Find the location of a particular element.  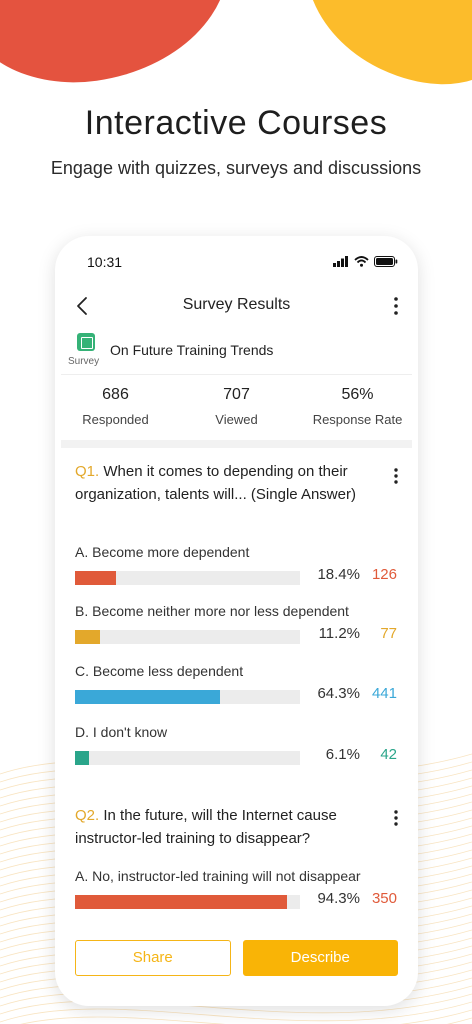

battery-icon is located at coordinates (386, 261).